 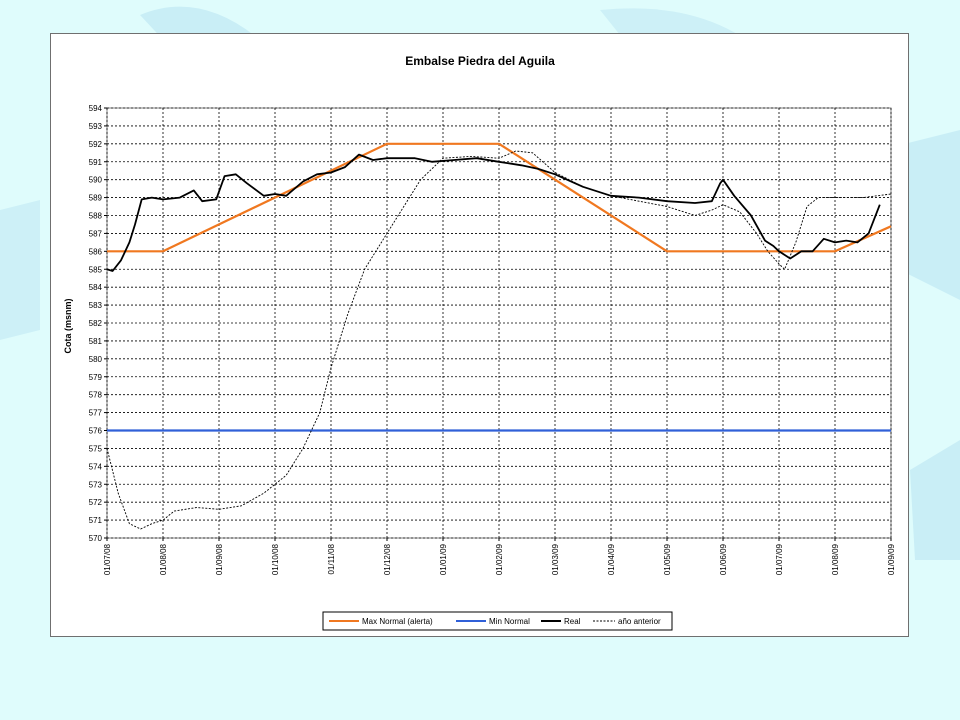 What do you see at coordinates (96, 162) in the screenshot?
I see `y-tick-label: 591` at bounding box center [96, 162].